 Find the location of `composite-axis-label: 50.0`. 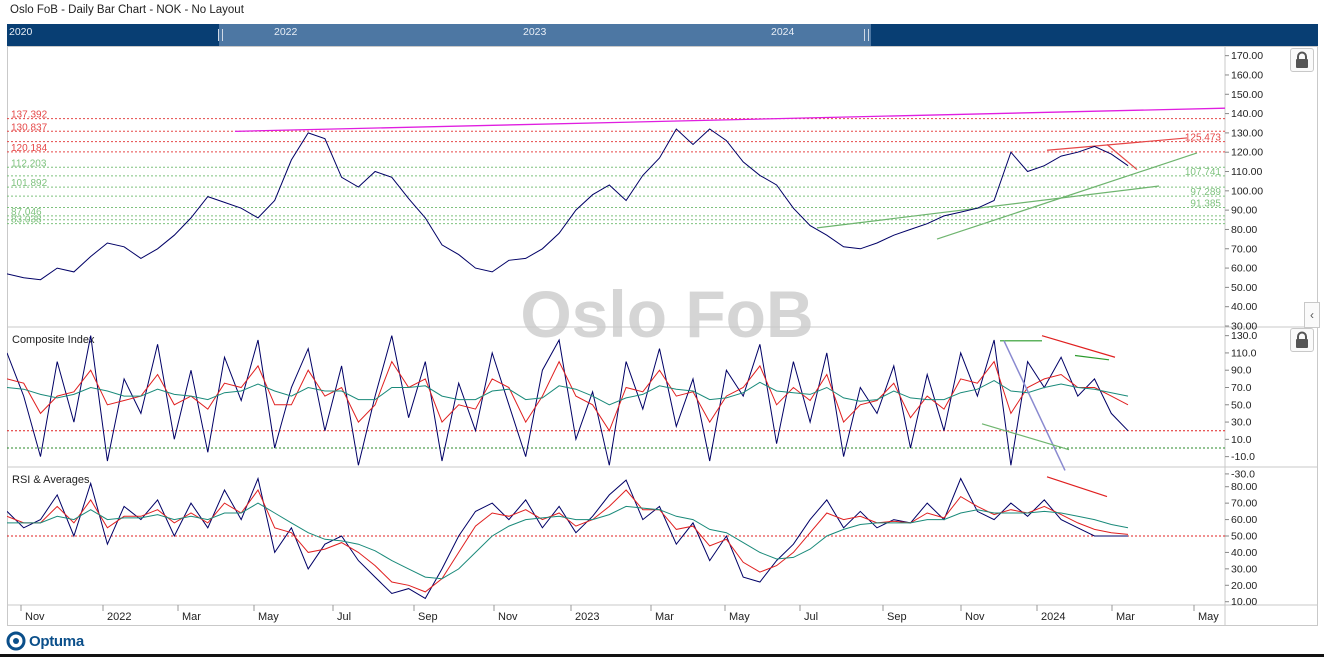

composite-axis-label: 50.0 is located at coordinates (1241, 405).